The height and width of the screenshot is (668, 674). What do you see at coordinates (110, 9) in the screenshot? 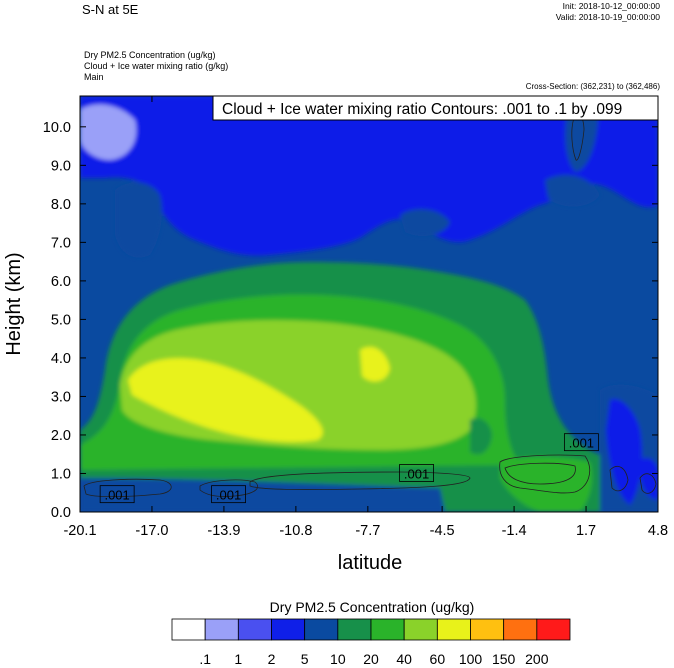
I see `plot-title: S-N at 5E` at bounding box center [110, 9].